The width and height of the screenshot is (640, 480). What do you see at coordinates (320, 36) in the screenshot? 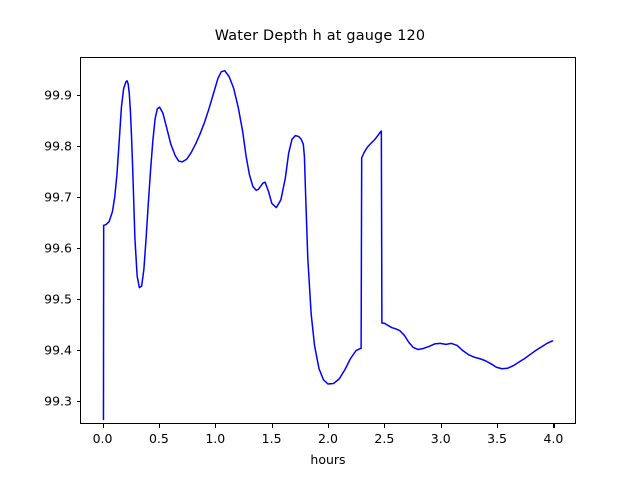
I see `chart-title: Water Depth h at gauge 120` at bounding box center [320, 36].